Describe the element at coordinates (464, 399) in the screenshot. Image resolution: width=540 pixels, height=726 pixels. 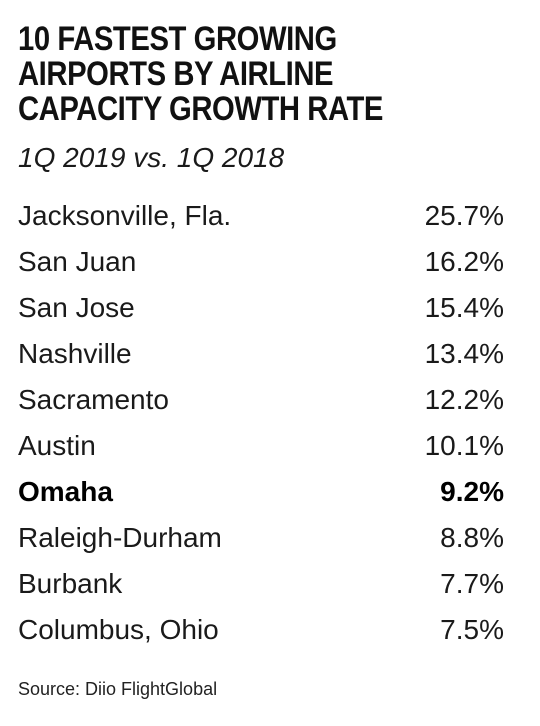
I see `growth-rate-value: 12.2%` at that location.